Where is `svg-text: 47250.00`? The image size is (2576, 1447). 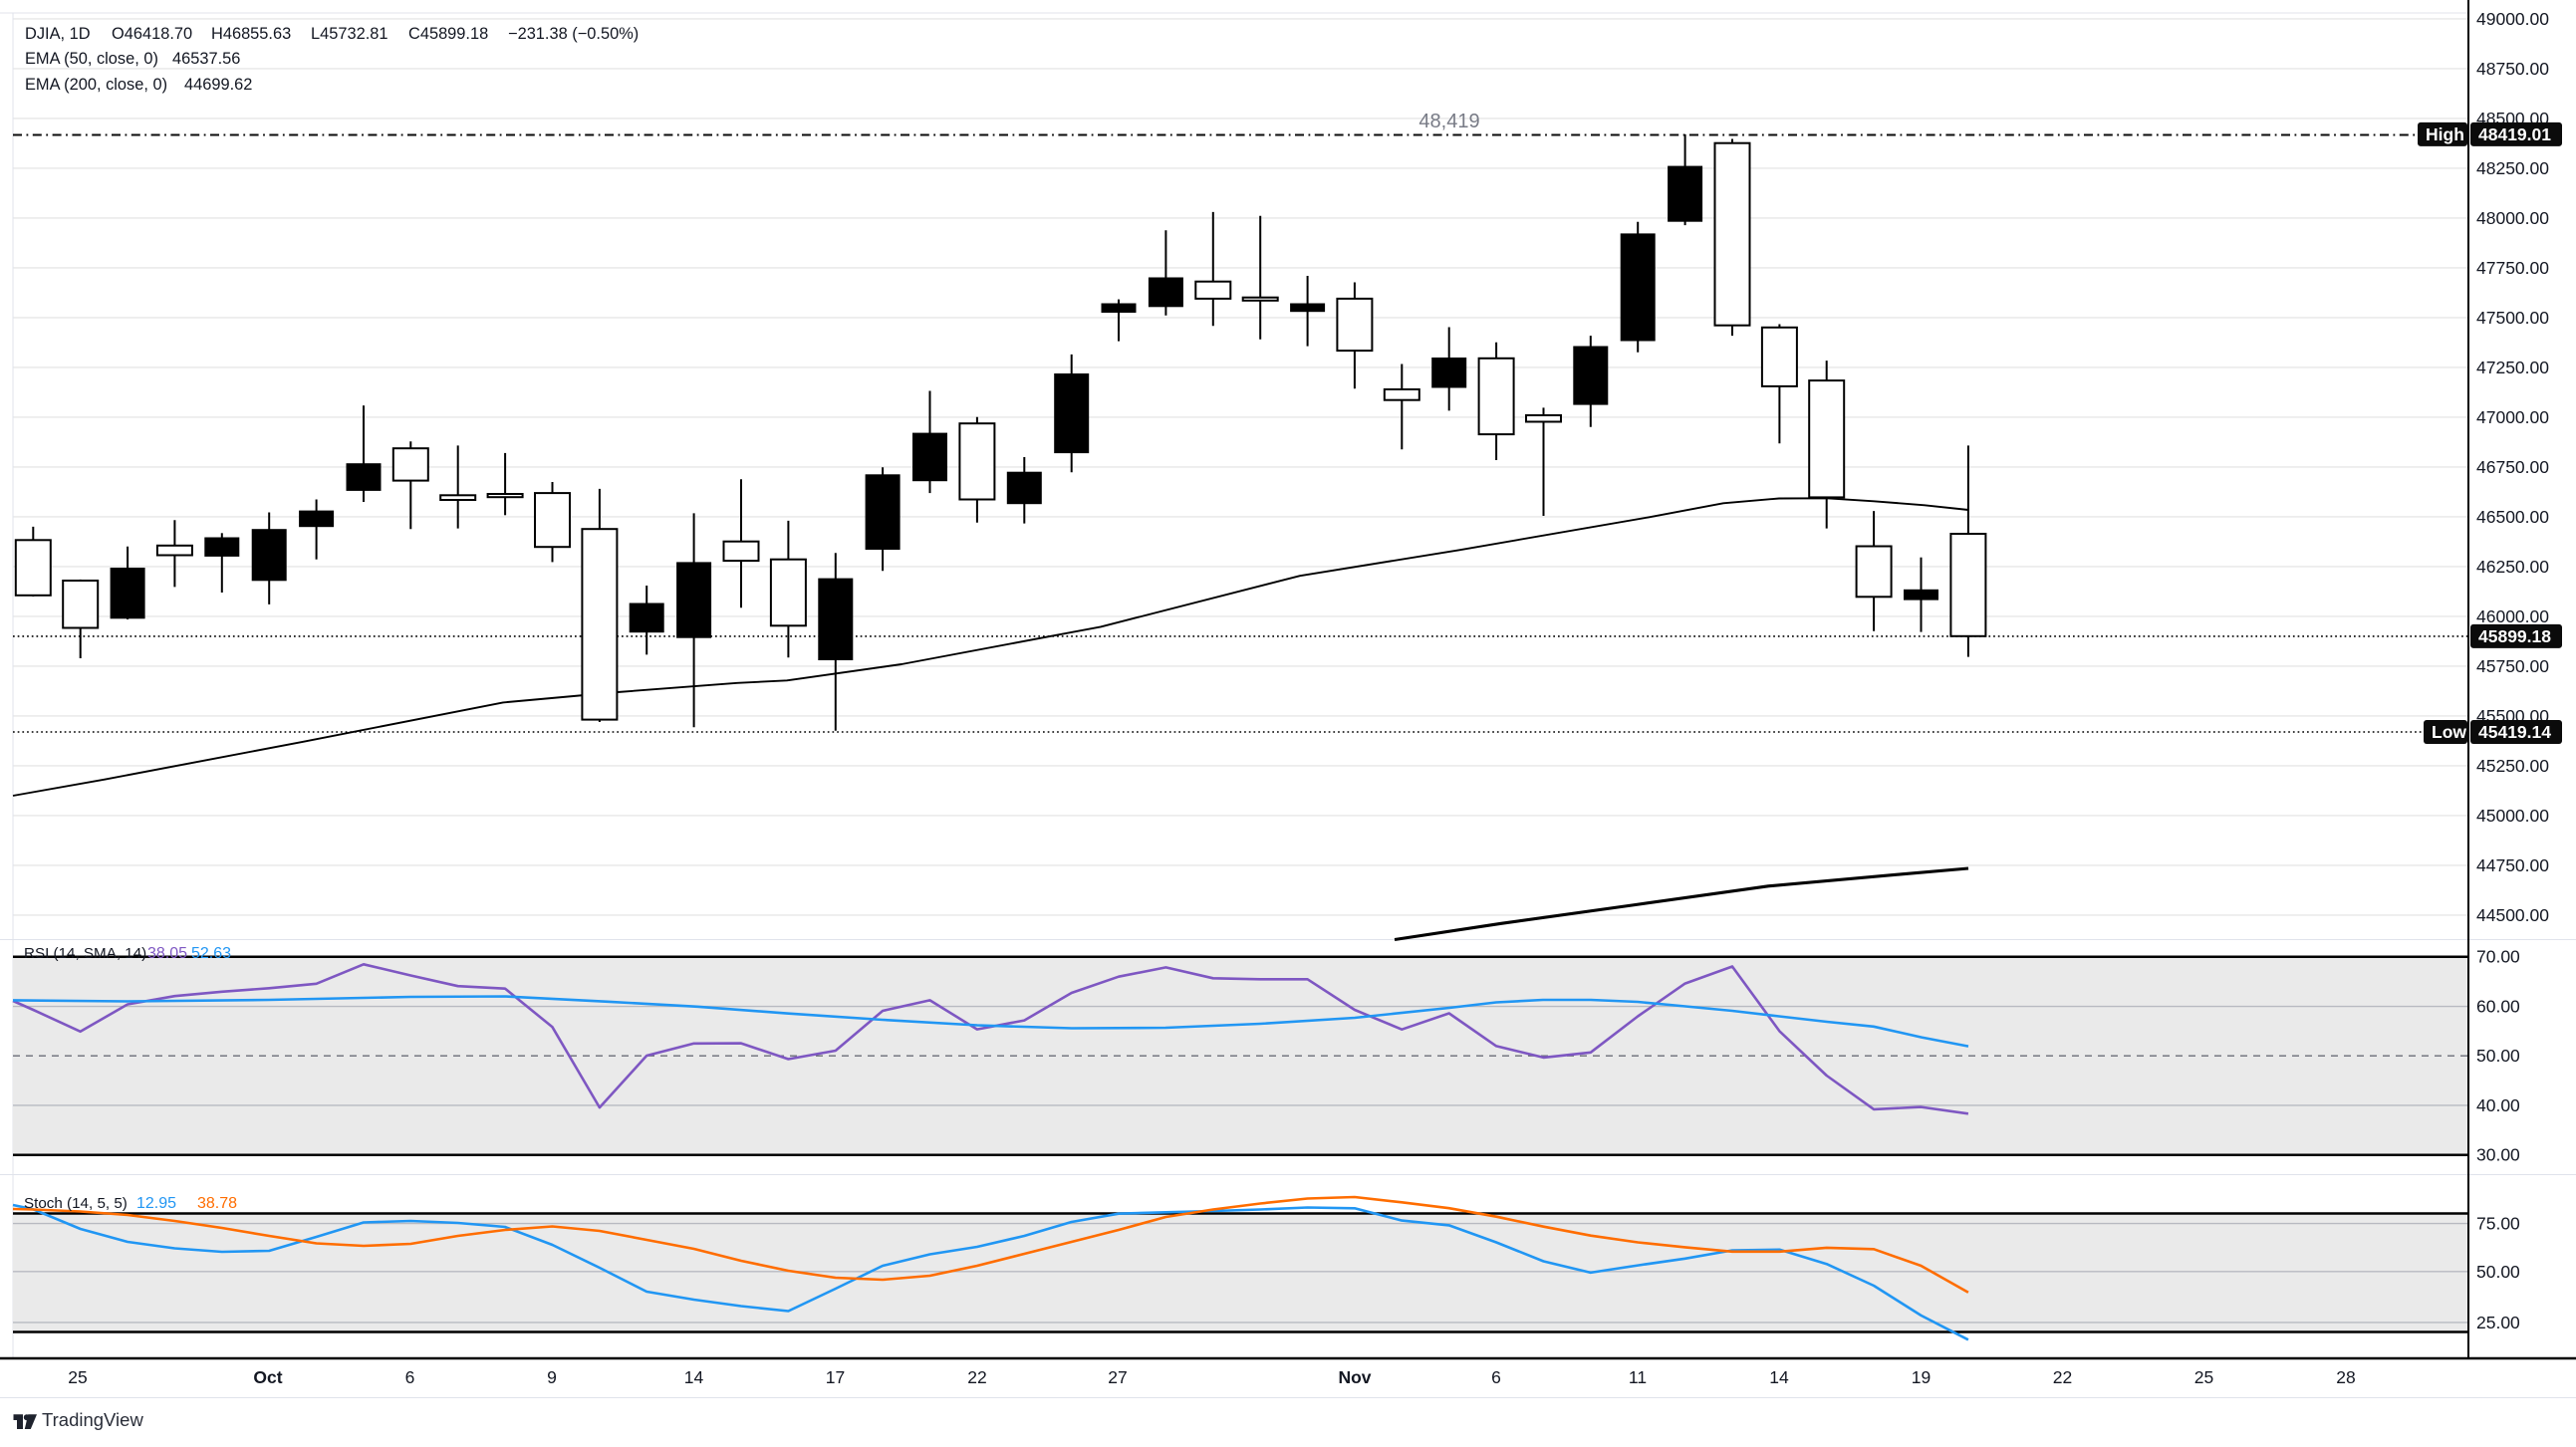 svg-text: 47250.00 is located at coordinates (2512, 367).